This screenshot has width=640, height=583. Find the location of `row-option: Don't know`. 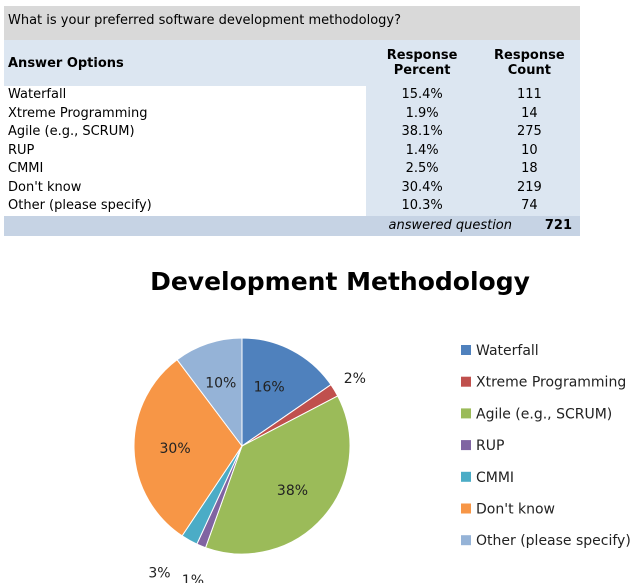

row-option: Don't know is located at coordinates (185, 187).